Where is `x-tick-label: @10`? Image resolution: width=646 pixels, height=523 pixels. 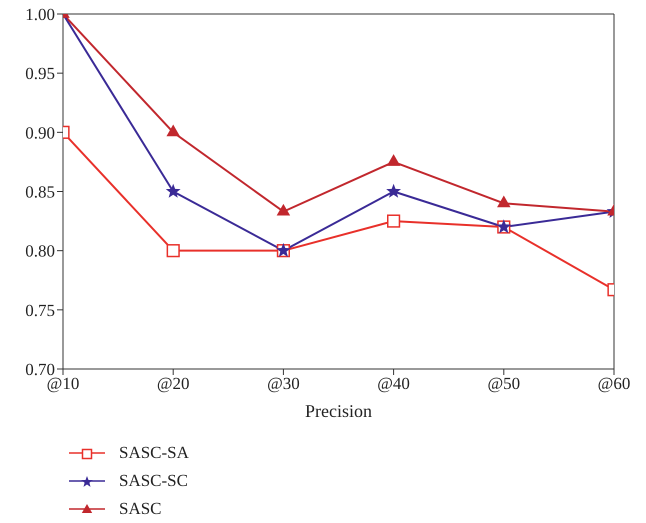 x-tick-label: @10 is located at coordinates (63, 384).